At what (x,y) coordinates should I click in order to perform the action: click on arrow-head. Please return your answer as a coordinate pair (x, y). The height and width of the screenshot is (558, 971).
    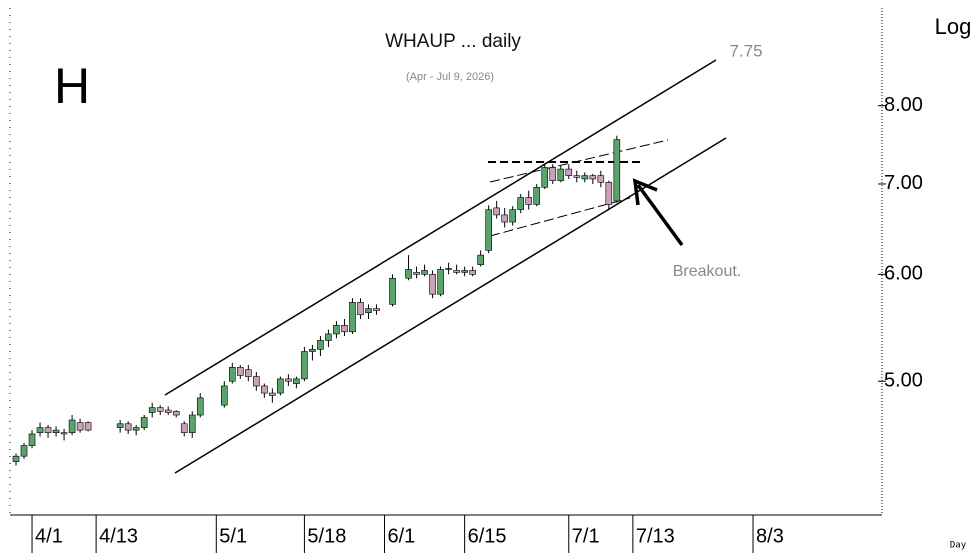
    Looking at the image, I should click on (645, 192).